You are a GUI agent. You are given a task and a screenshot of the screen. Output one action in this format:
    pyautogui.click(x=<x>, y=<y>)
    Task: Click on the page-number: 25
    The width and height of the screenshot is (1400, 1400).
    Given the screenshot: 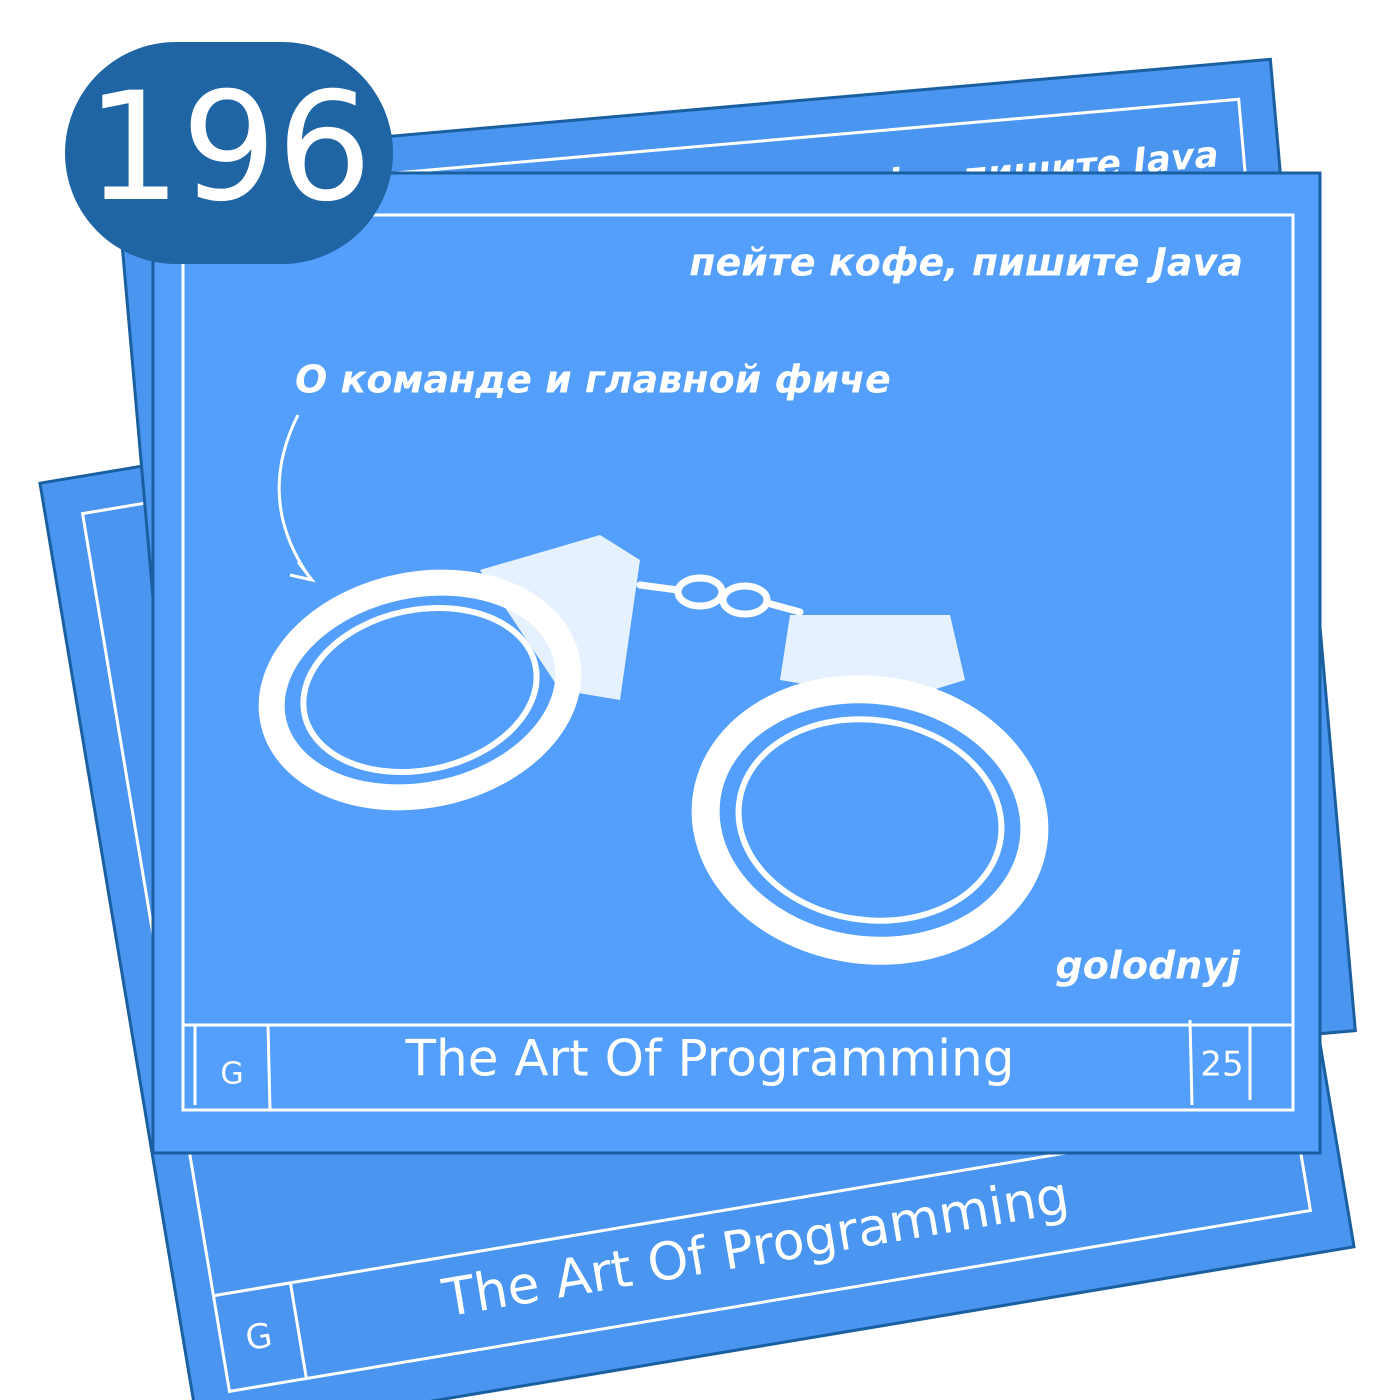 What is the action you would take?
    pyautogui.click(x=1221, y=1065)
    